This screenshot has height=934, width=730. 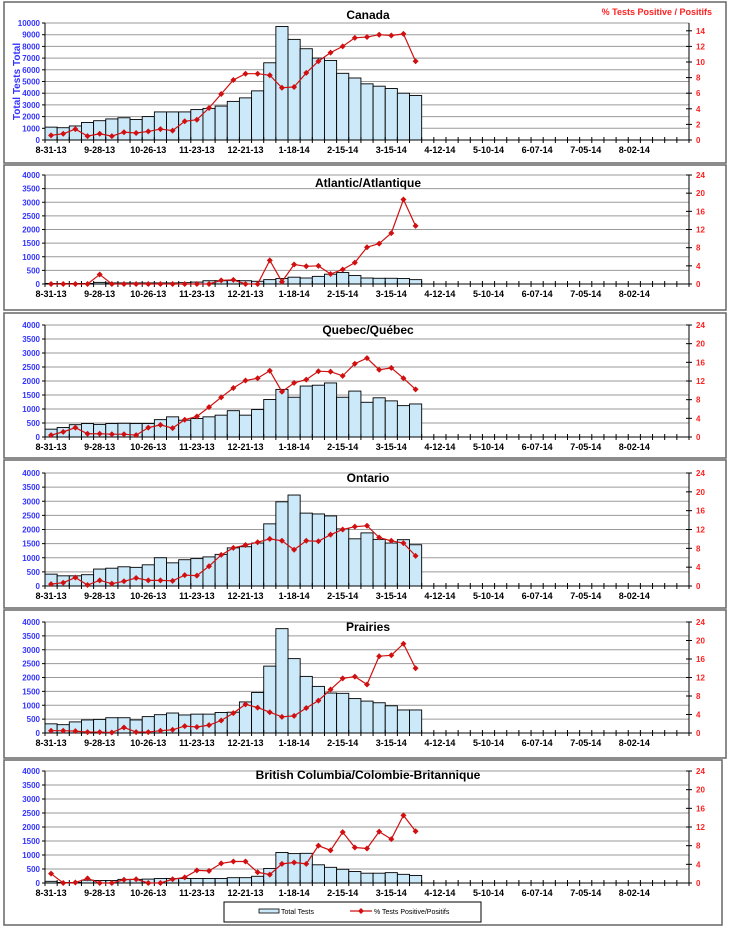 What do you see at coordinates (634, 596) in the screenshot?
I see `x-tick-label: 8-02-14` at bounding box center [634, 596].